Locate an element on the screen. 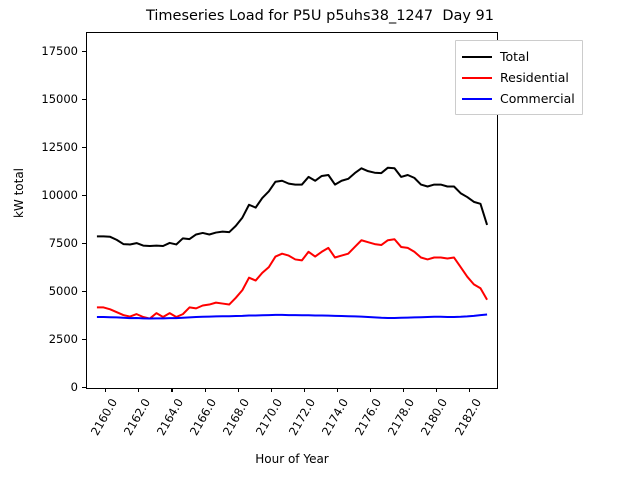 This screenshot has height=480, width=640. y-tick-label: 5000 is located at coordinates (63, 291).